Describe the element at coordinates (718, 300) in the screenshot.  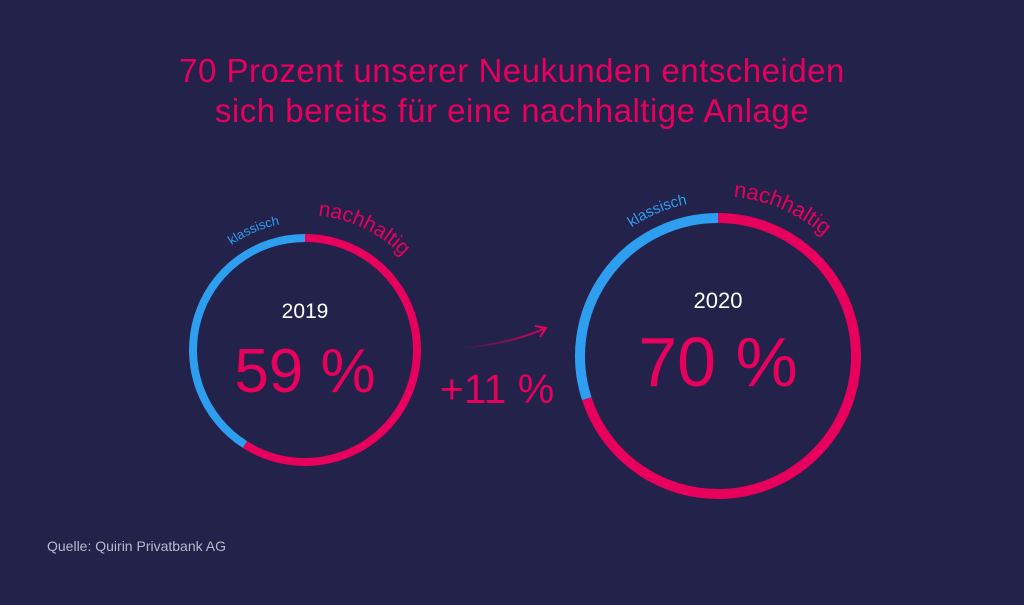
I see `year-label-2020: 2020` at that location.